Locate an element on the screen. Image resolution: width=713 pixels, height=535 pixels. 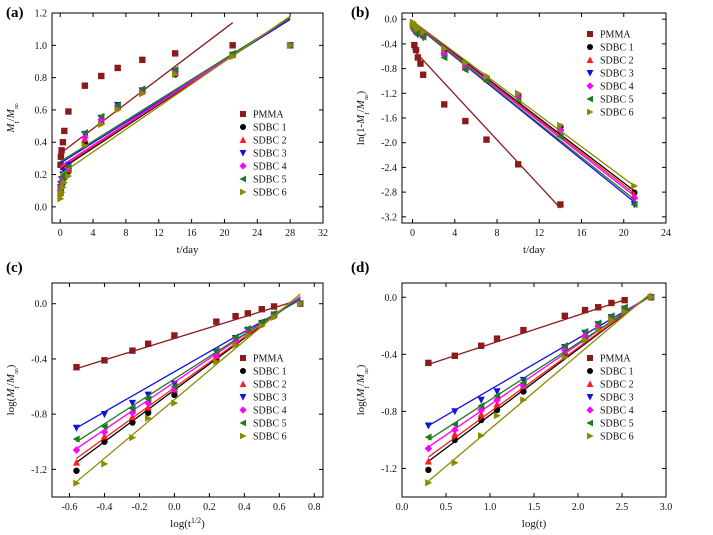
series-pmma: PMMA is located at coordinates (187, 334).